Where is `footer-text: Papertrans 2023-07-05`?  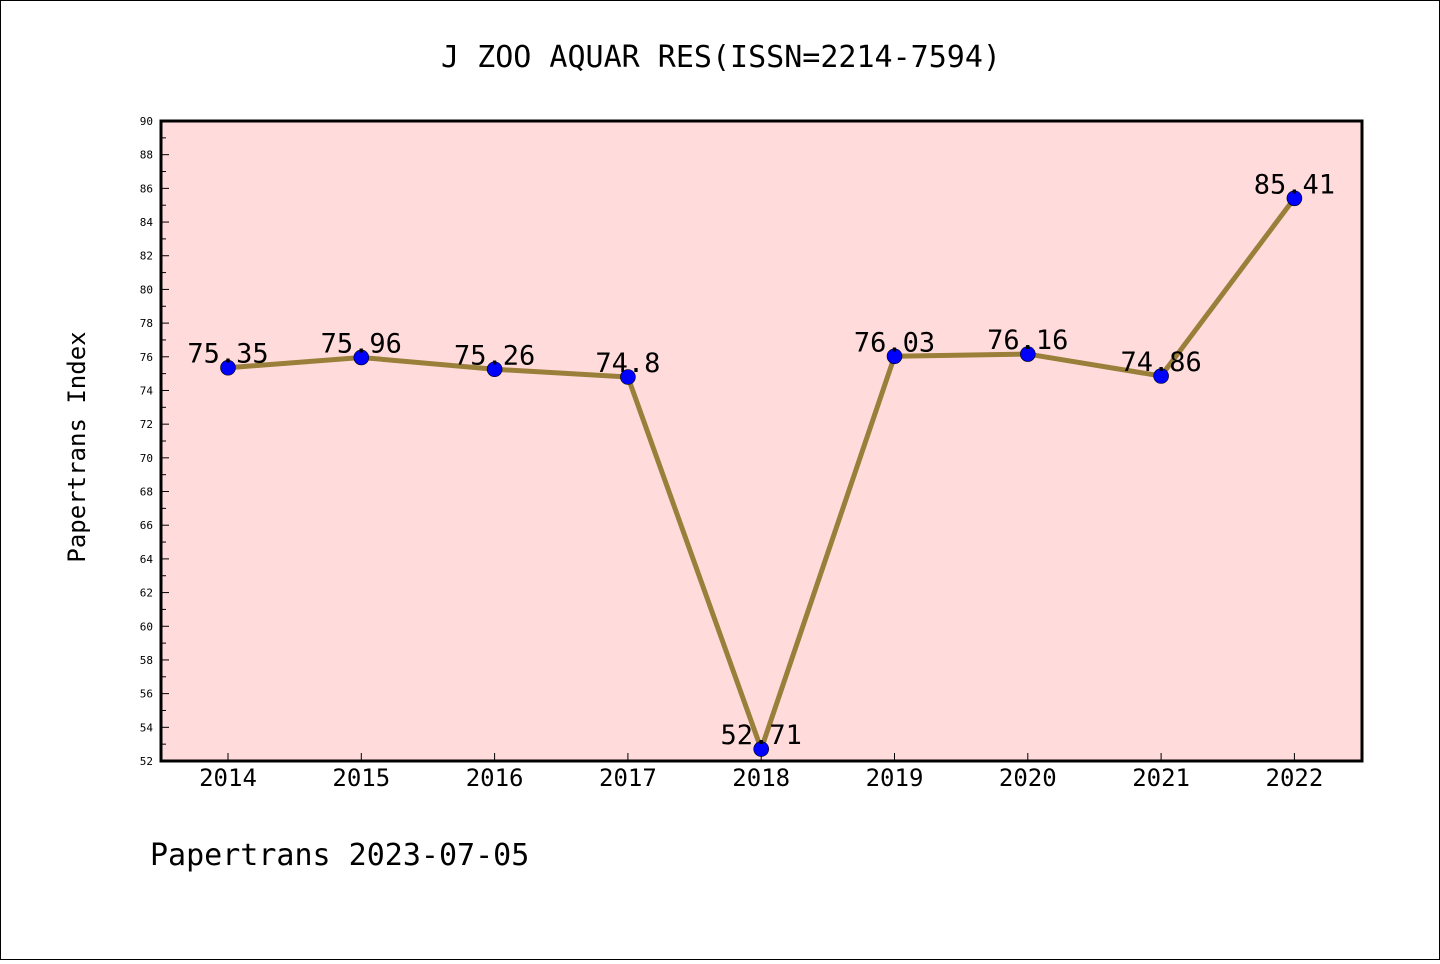
footer-text: Papertrans 2023-07-05 is located at coordinates (339, 855).